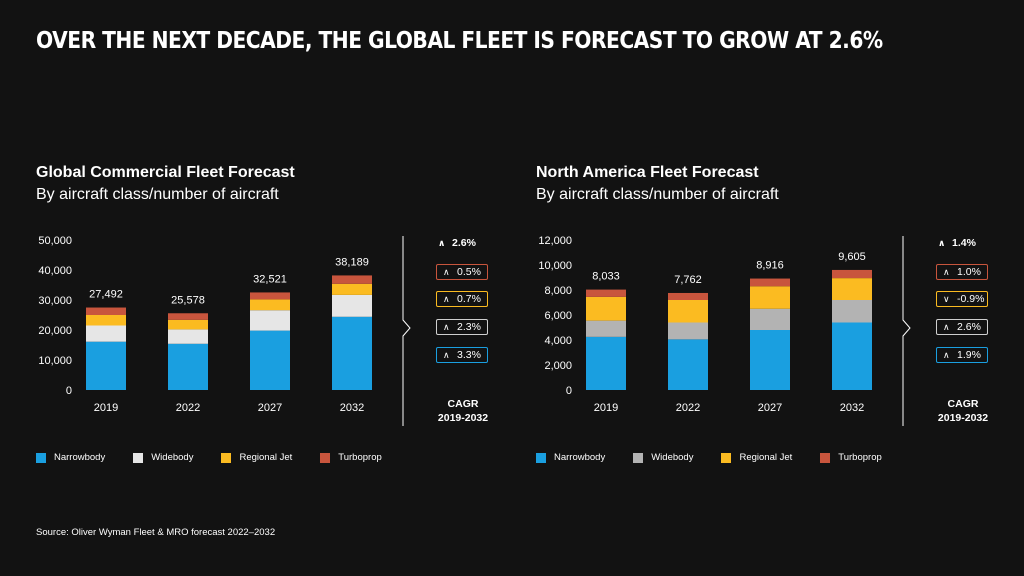 The width and height of the screenshot is (1024, 576). I want to click on bar-total-label: 9,605, so click(852, 257).